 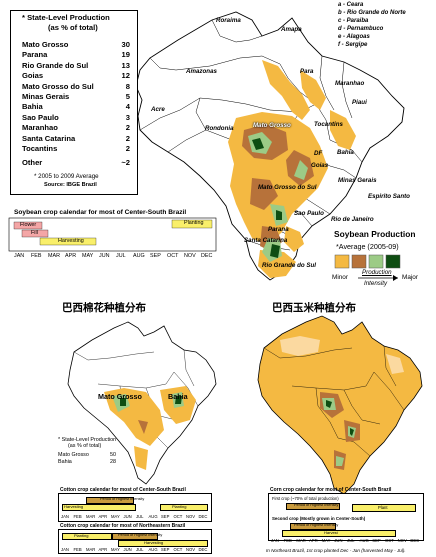 What do you see at coordinates (376, 540) in the screenshot?
I see `corn-month-sep: SEP` at bounding box center [376, 540].